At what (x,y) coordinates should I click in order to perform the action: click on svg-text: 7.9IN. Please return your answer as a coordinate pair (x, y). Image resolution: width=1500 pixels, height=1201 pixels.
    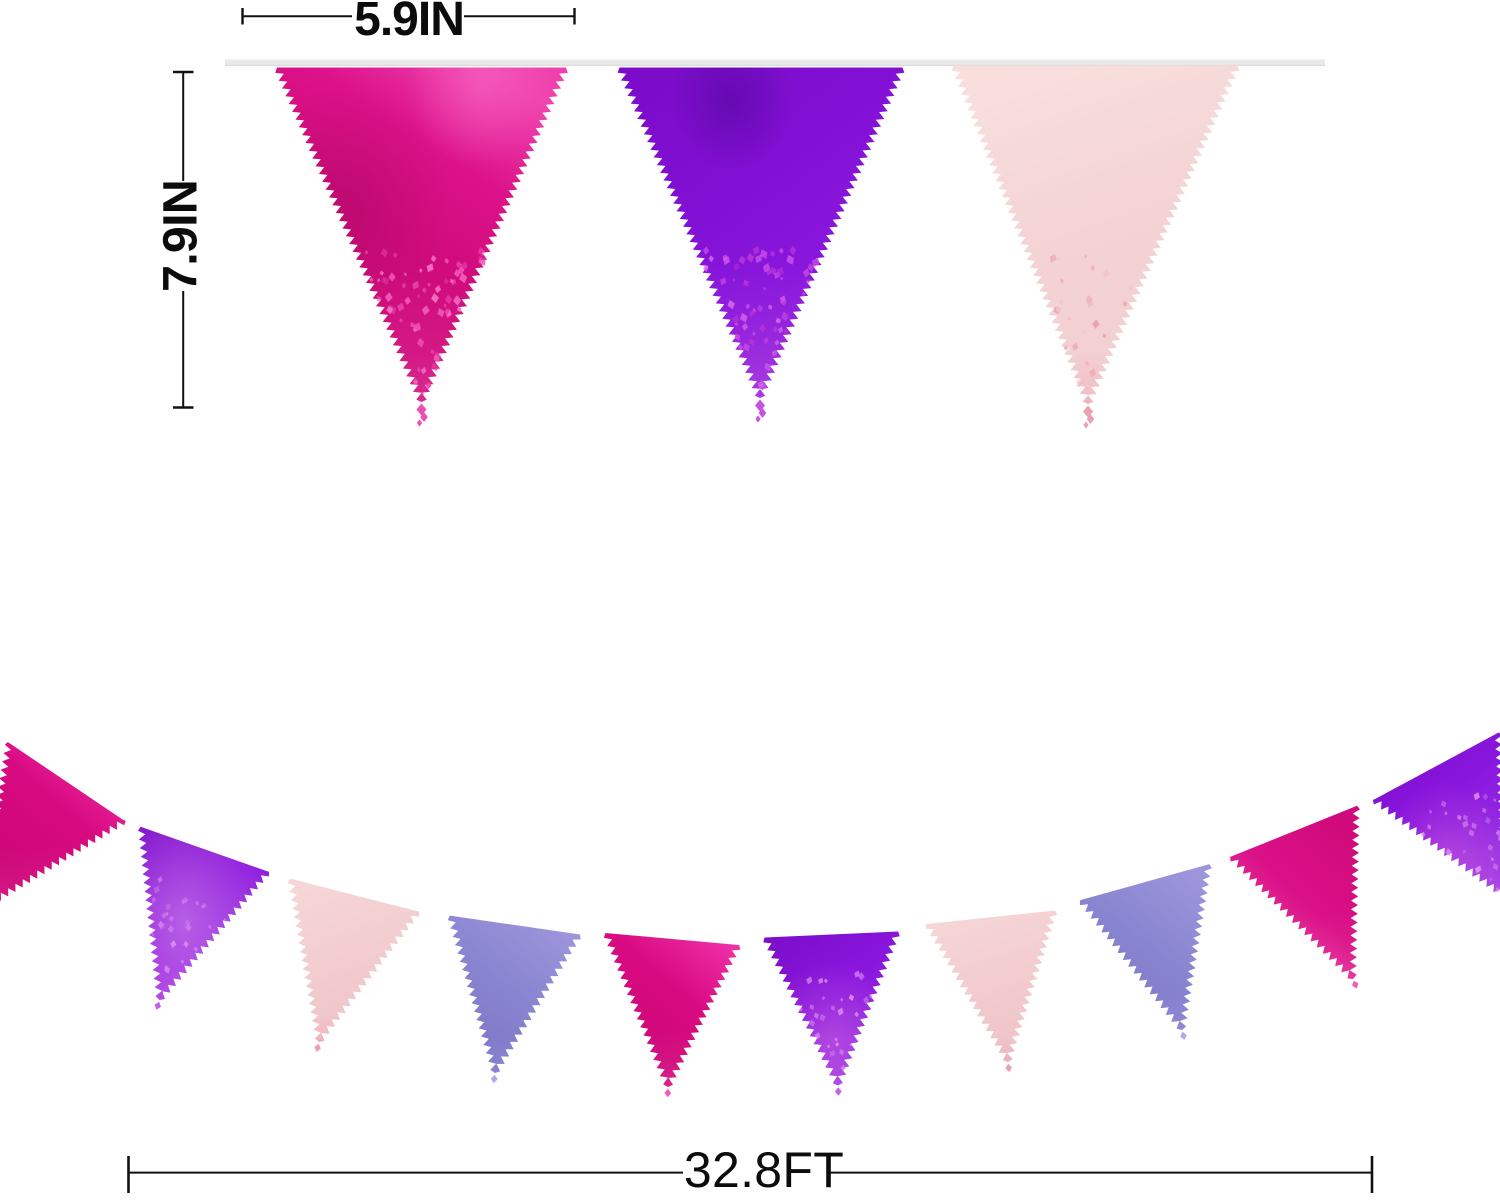
    Looking at the image, I should click on (181, 236).